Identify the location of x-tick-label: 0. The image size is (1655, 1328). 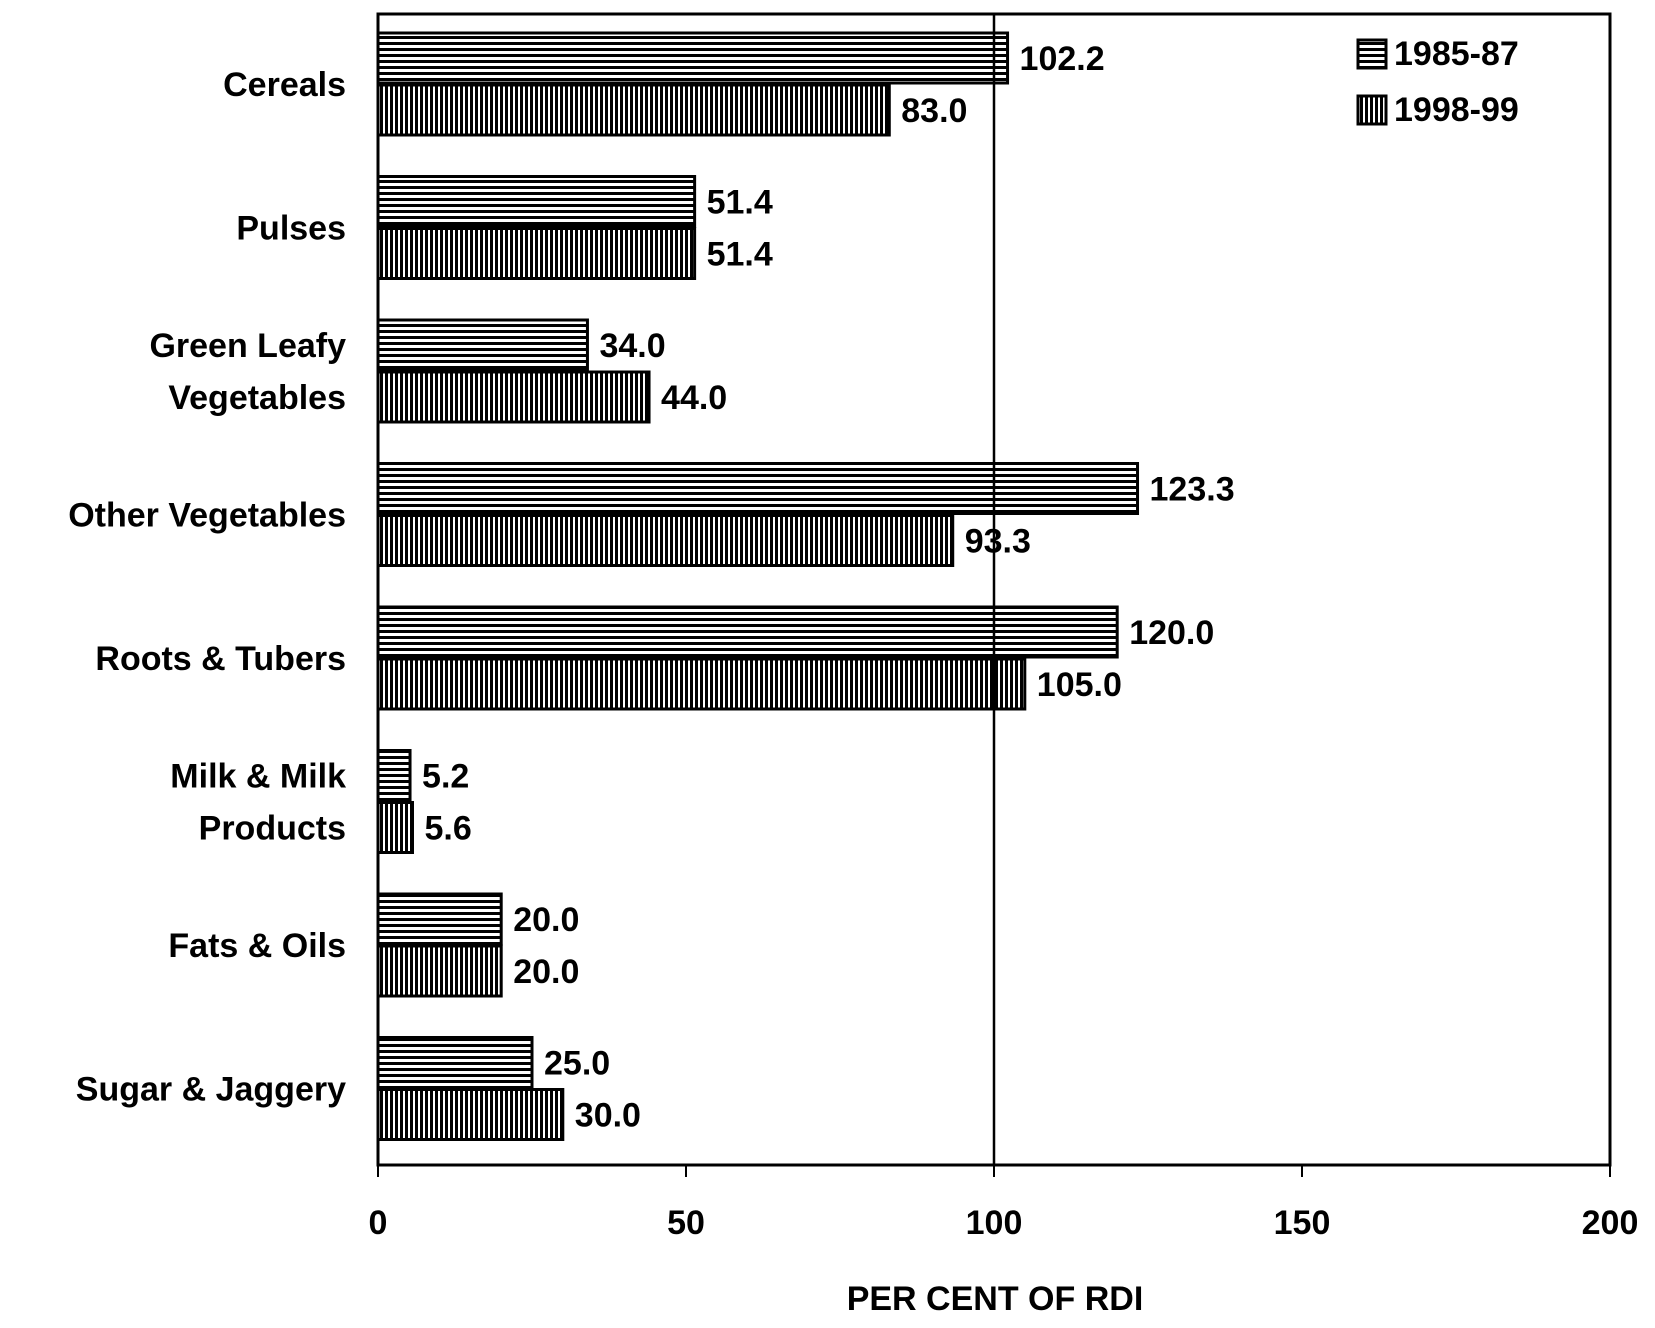
(378, 1223).